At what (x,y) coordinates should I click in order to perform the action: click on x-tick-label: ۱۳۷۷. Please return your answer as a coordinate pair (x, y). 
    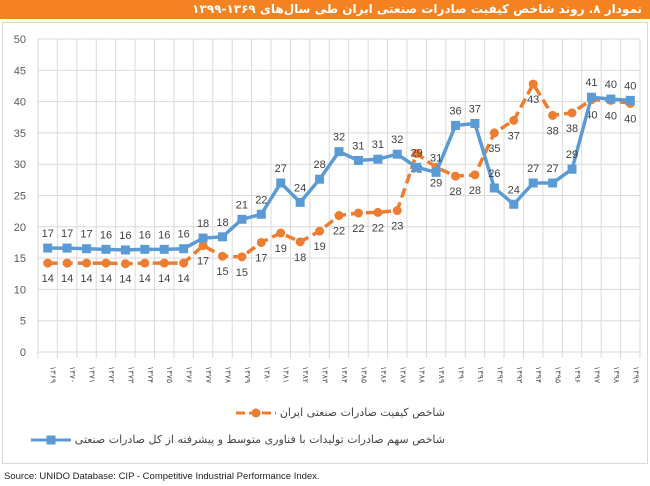
    Looking at the image, I should click on (208, 375).